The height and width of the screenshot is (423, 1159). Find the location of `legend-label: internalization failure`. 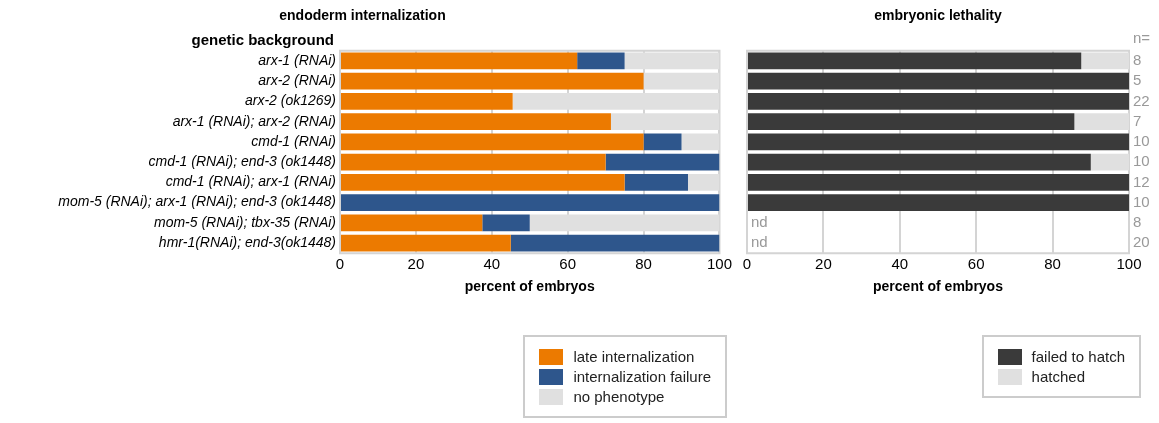

legend-label: internalization failure is located at coordinates (642, 376).